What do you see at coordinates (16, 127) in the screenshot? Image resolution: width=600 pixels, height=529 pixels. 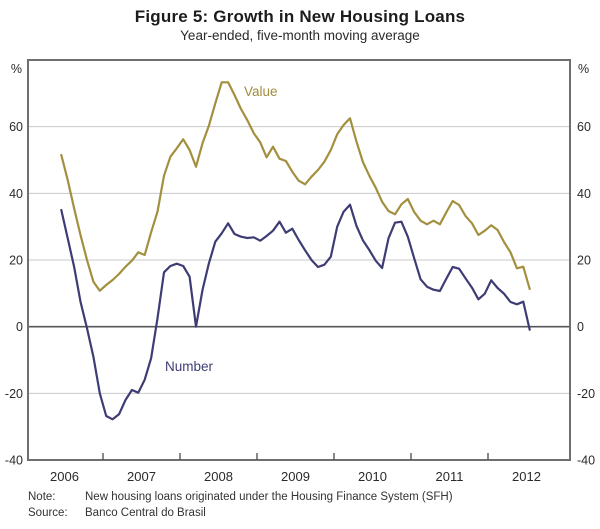 I see `y-tick-label-left-60: 60` at bounding box center [16, 127].